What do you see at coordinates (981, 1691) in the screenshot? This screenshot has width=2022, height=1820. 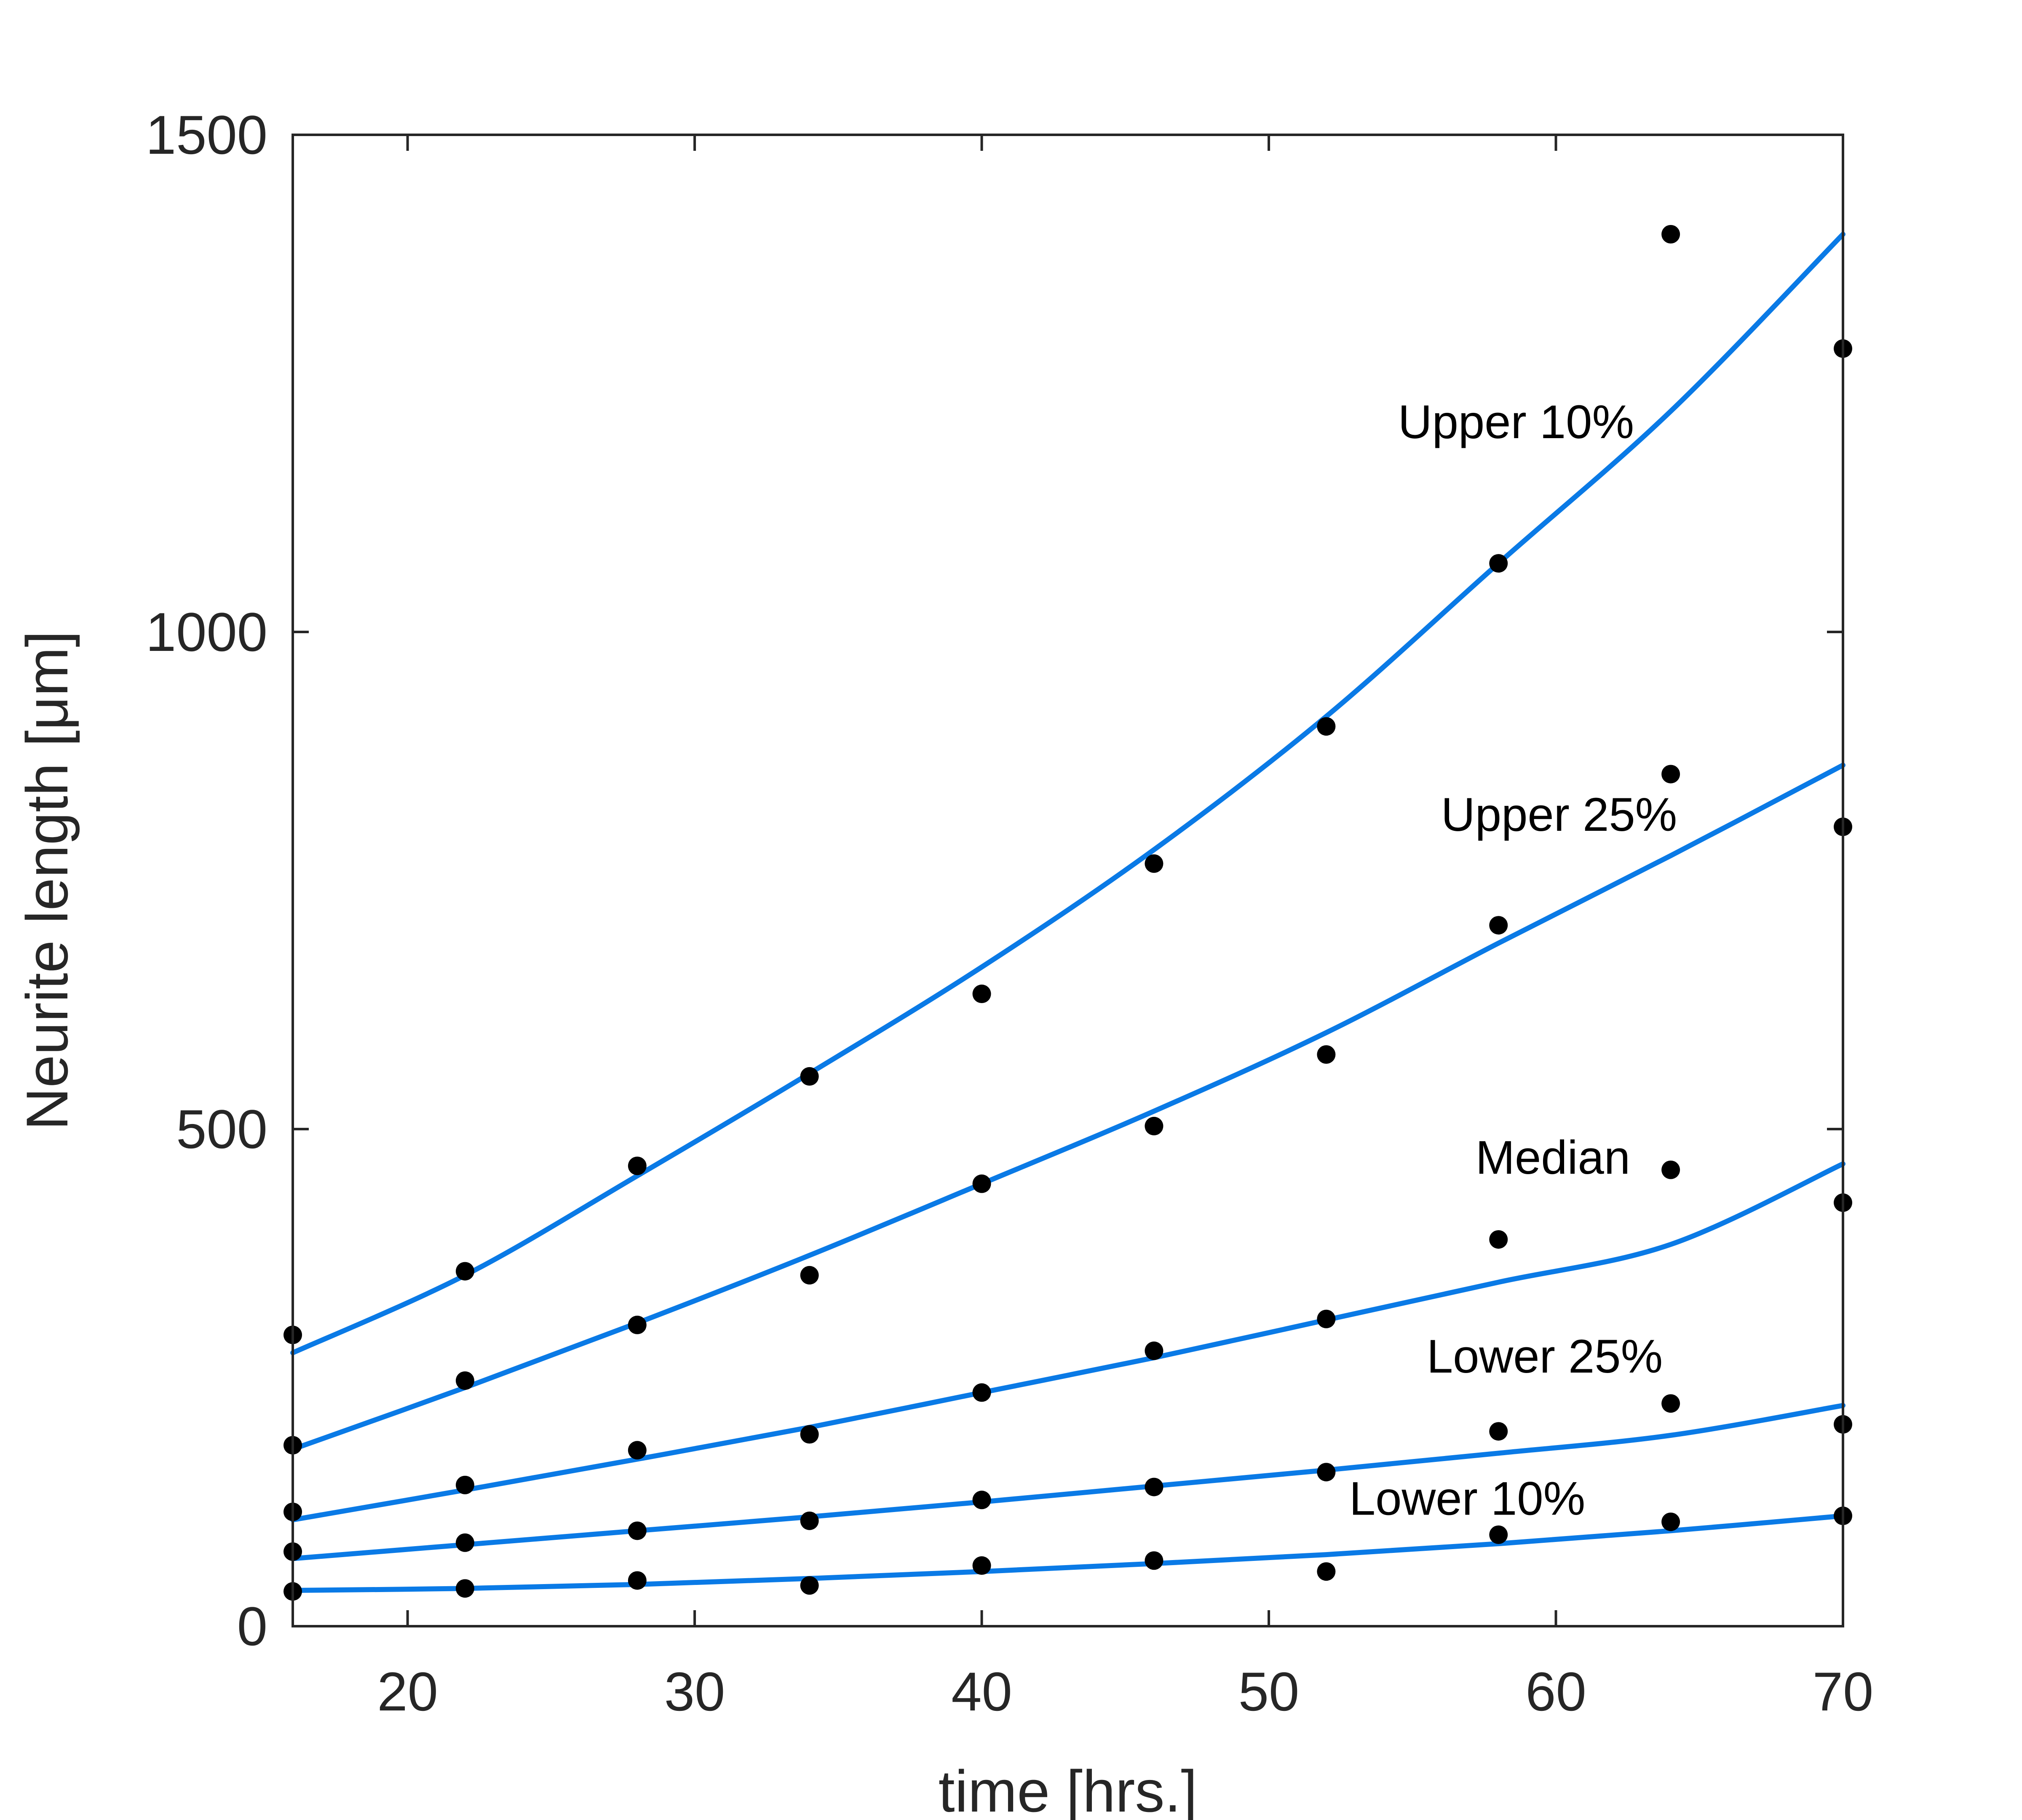 I see `x-tick-label-2: 40` at bounding box center [981, 1691].